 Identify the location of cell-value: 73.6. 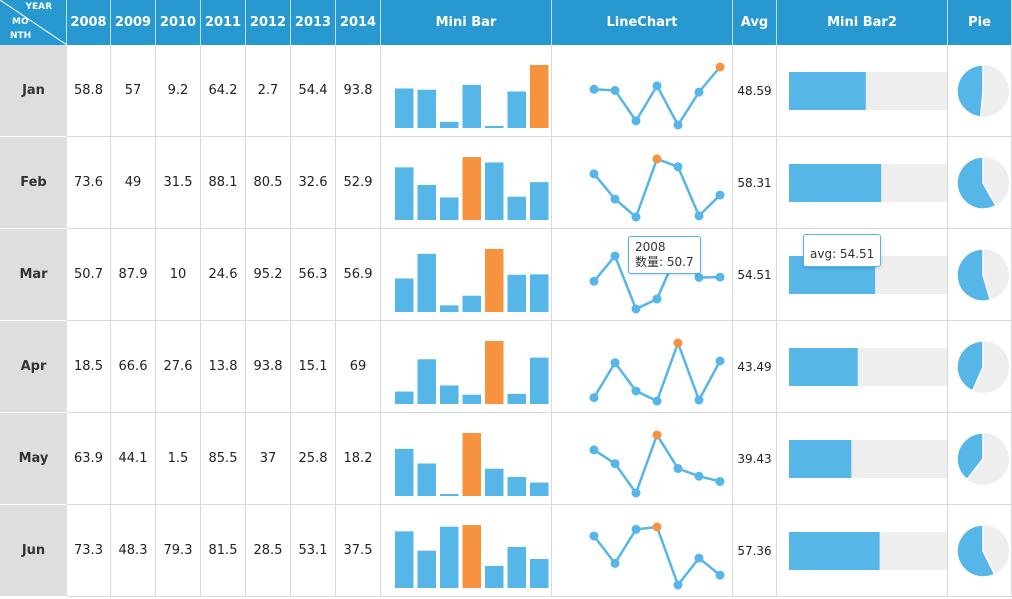
(89, 183).